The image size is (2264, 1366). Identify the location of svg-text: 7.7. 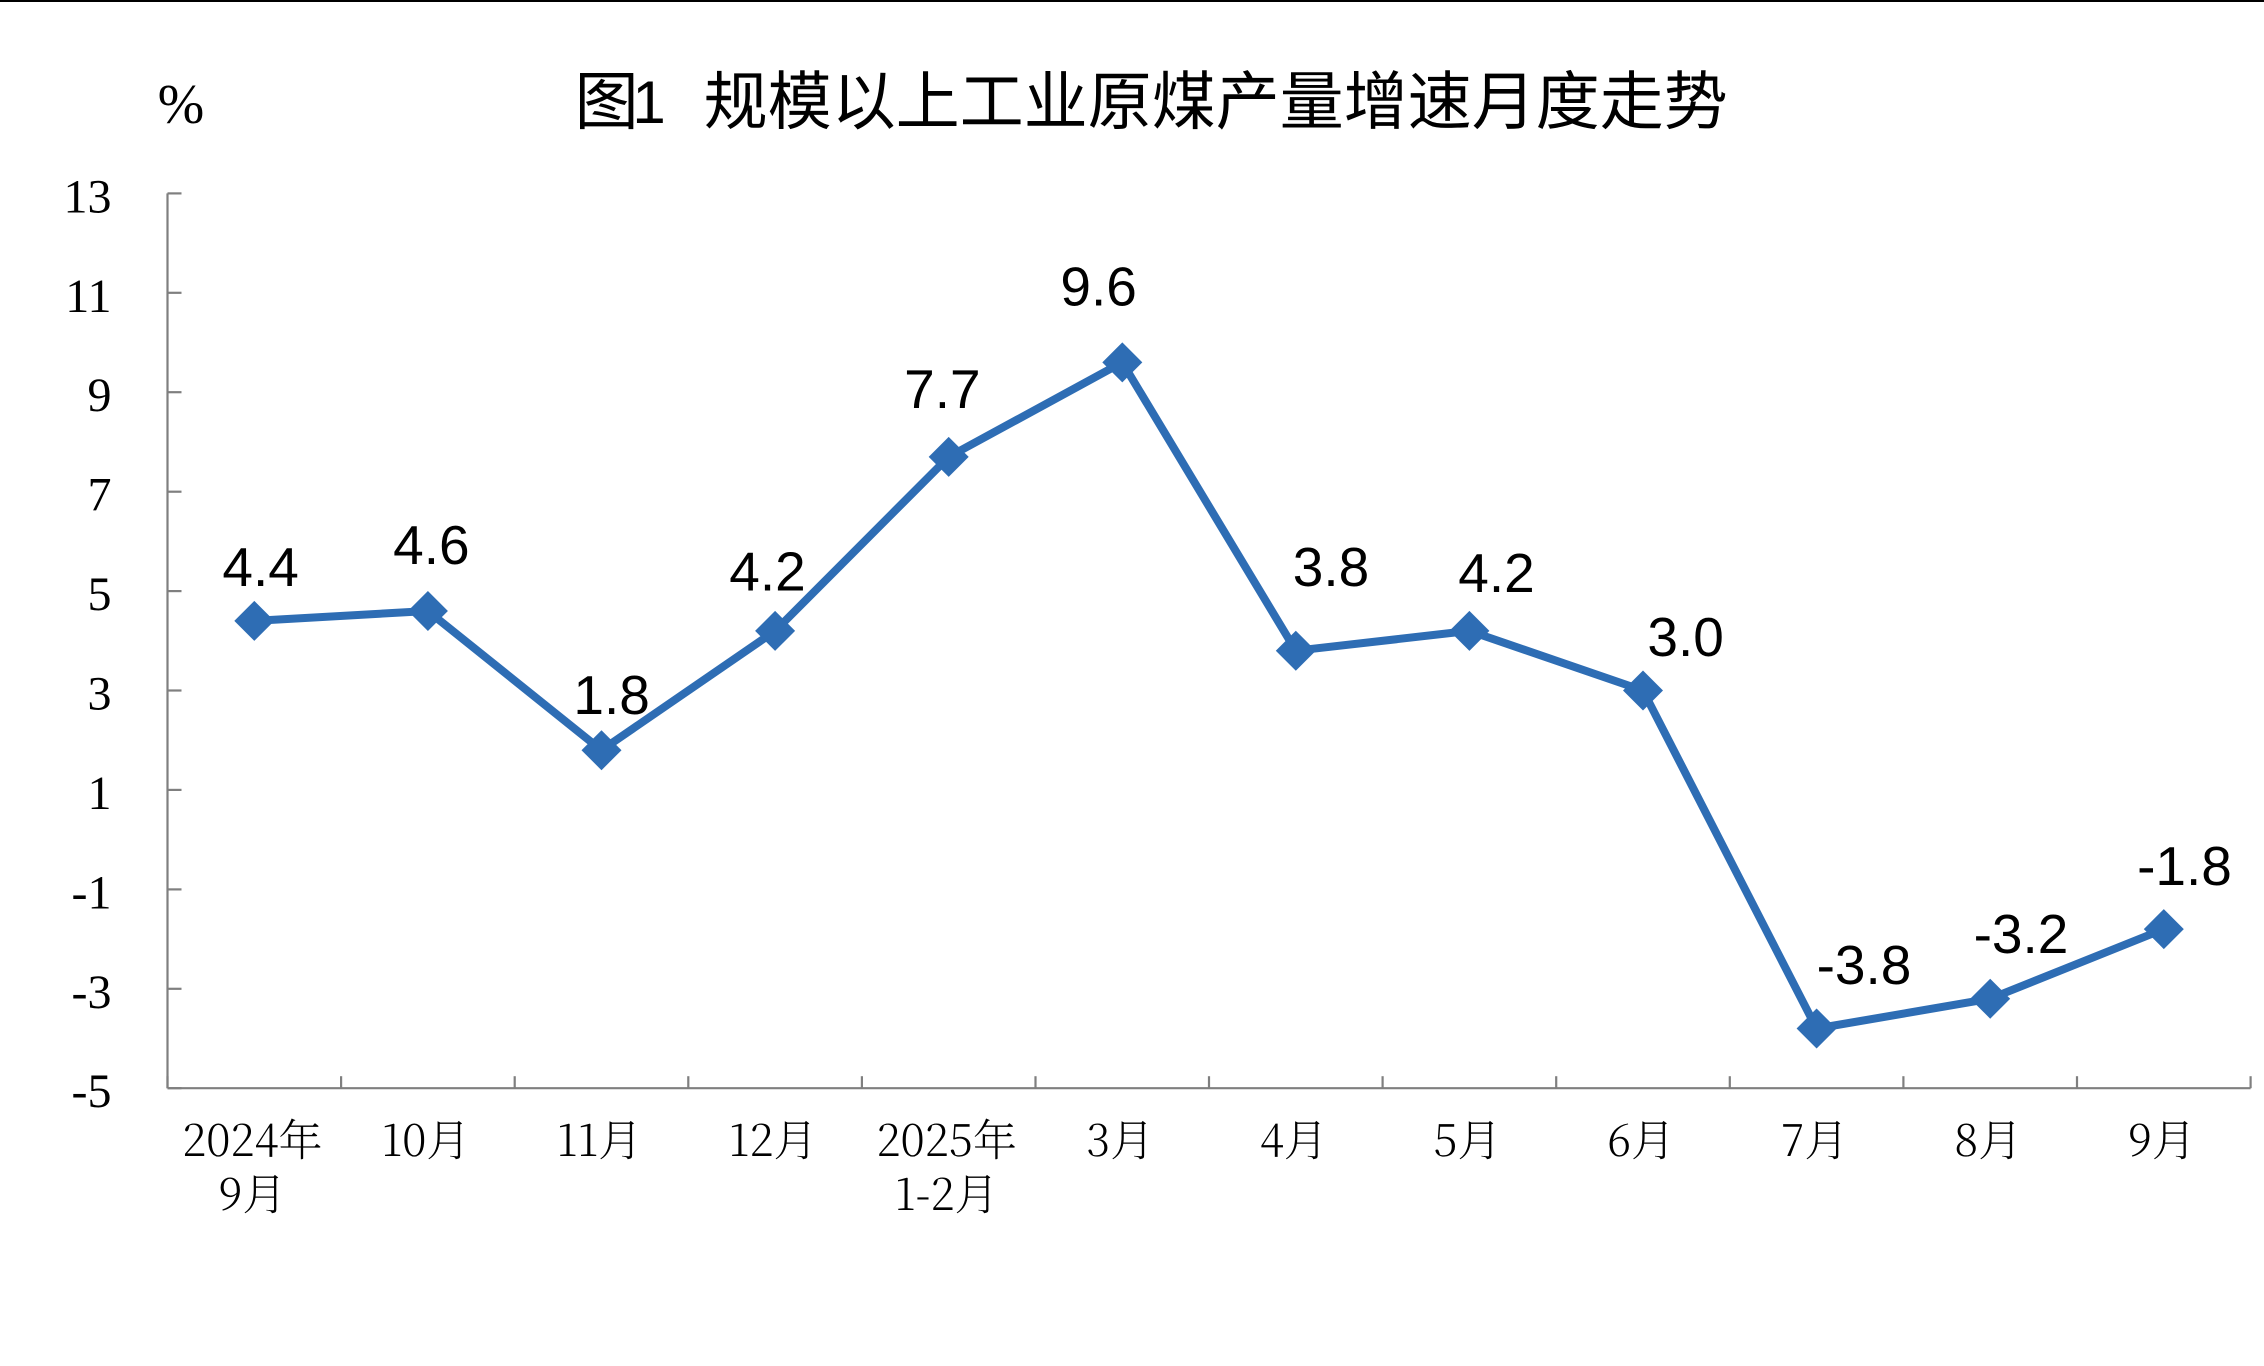
(942, 389).